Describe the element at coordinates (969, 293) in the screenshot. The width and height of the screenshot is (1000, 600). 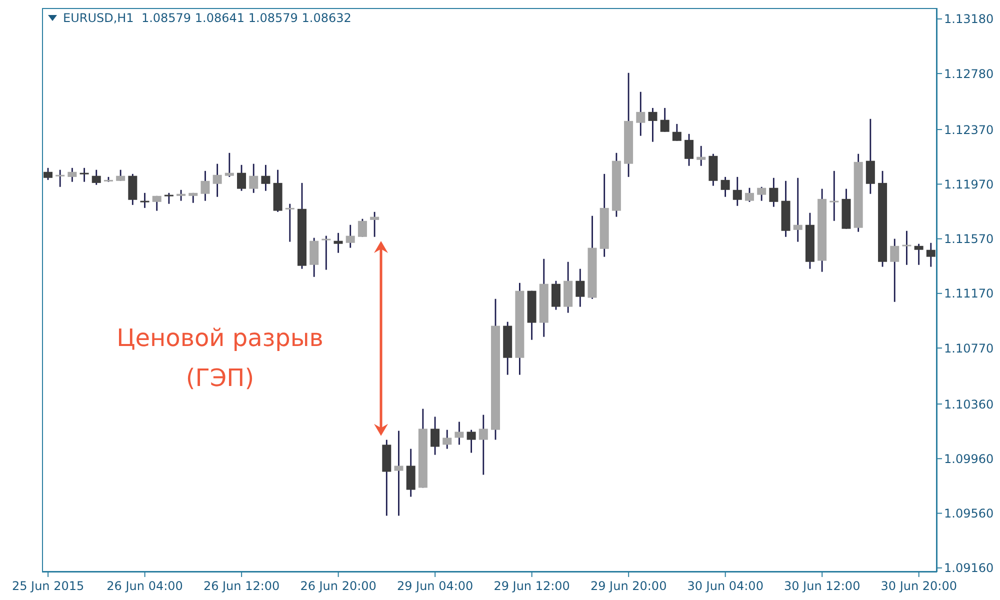
I see `y-tick-label: 1.11170` at that location.